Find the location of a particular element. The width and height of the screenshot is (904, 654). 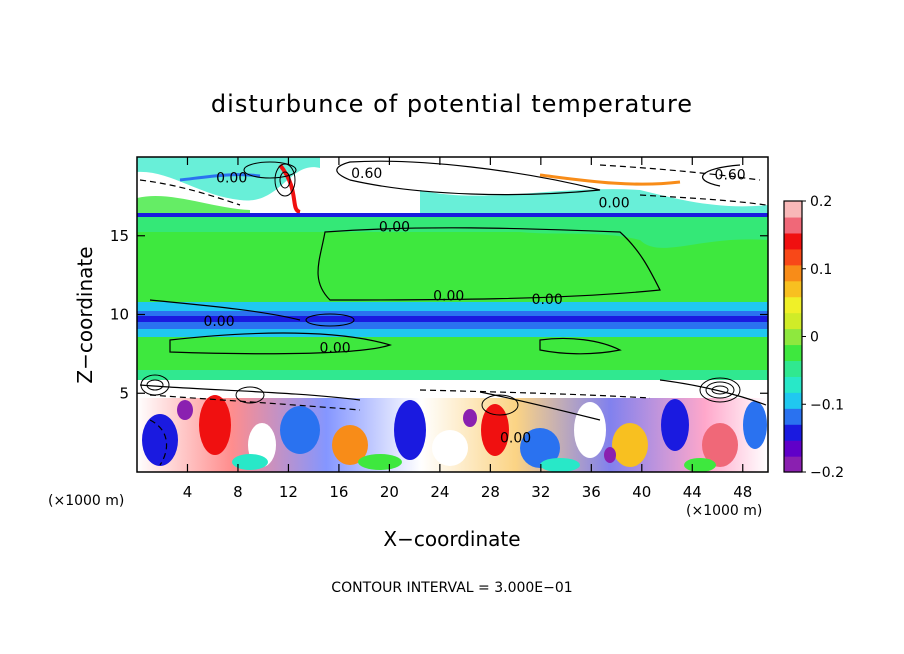

x-axis-label: X−coordinate is located at coordinates (451, 539).